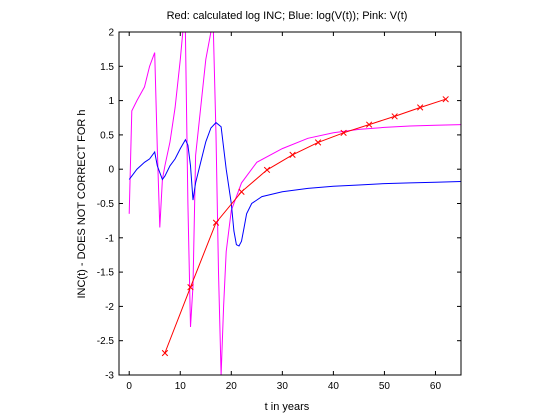 This screenshot has height=420, width=560. What do you see at coordinates (109, 238) in the screenshot?
I see `y-tick-label-4: -1` at bounding box center [109, 238].